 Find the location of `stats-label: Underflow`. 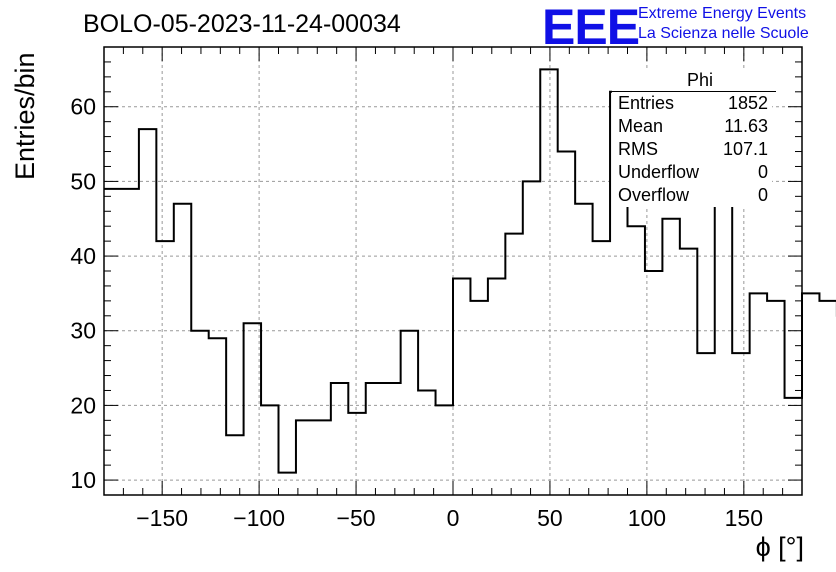

stats-label: Underflow is located at coordinates (659, 172).